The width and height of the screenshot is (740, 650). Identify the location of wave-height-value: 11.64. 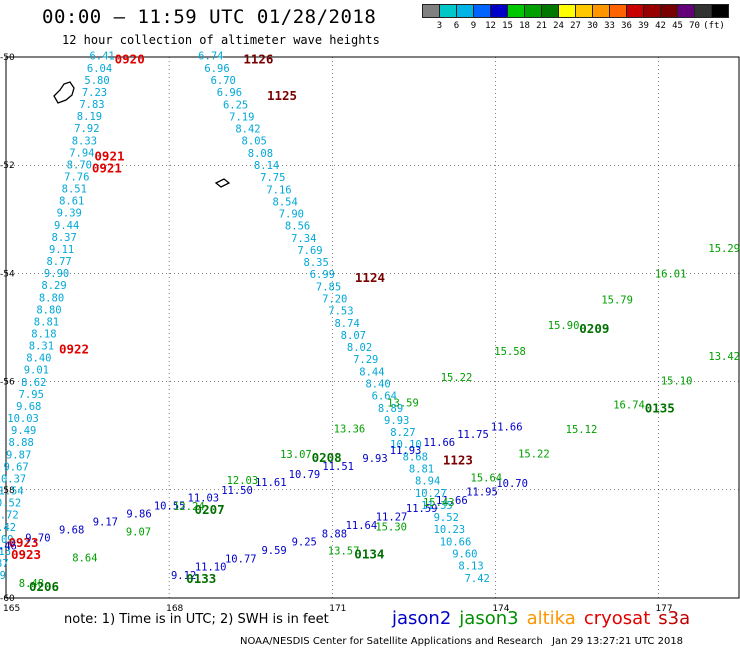
(362, 526).